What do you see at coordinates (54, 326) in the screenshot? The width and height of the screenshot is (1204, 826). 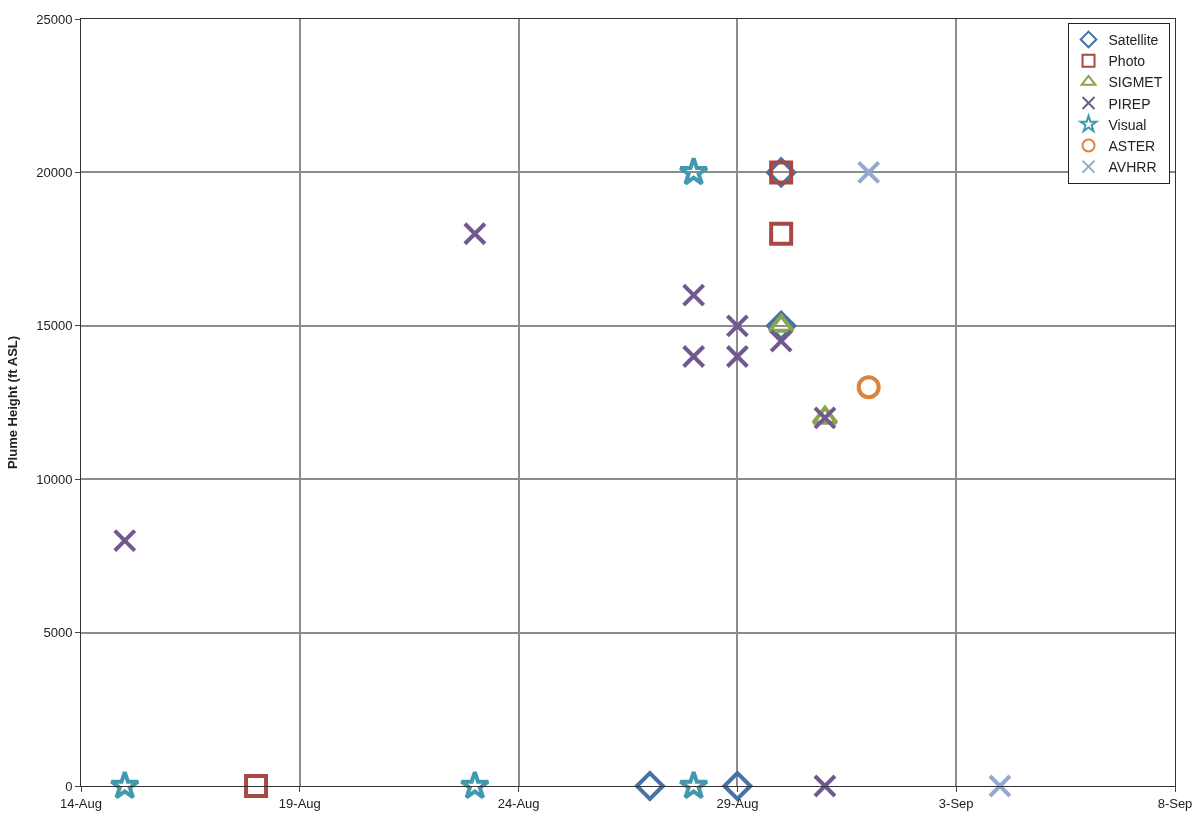 I see `y-tick-label: 15000` at bounding box center [54, 326].